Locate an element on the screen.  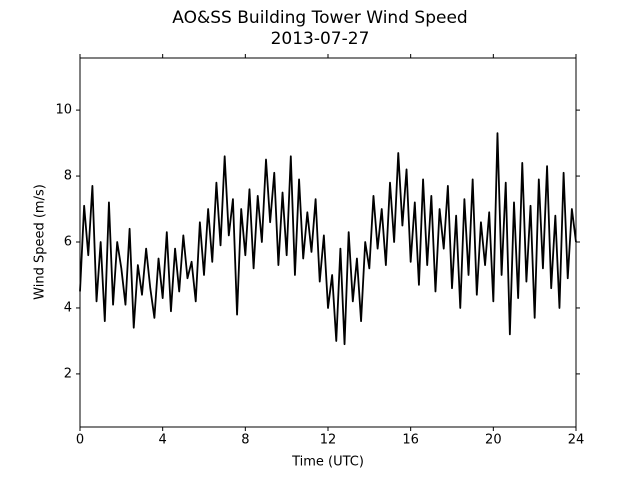
x-tick-label: 12 is located at coordinates (328, 440).